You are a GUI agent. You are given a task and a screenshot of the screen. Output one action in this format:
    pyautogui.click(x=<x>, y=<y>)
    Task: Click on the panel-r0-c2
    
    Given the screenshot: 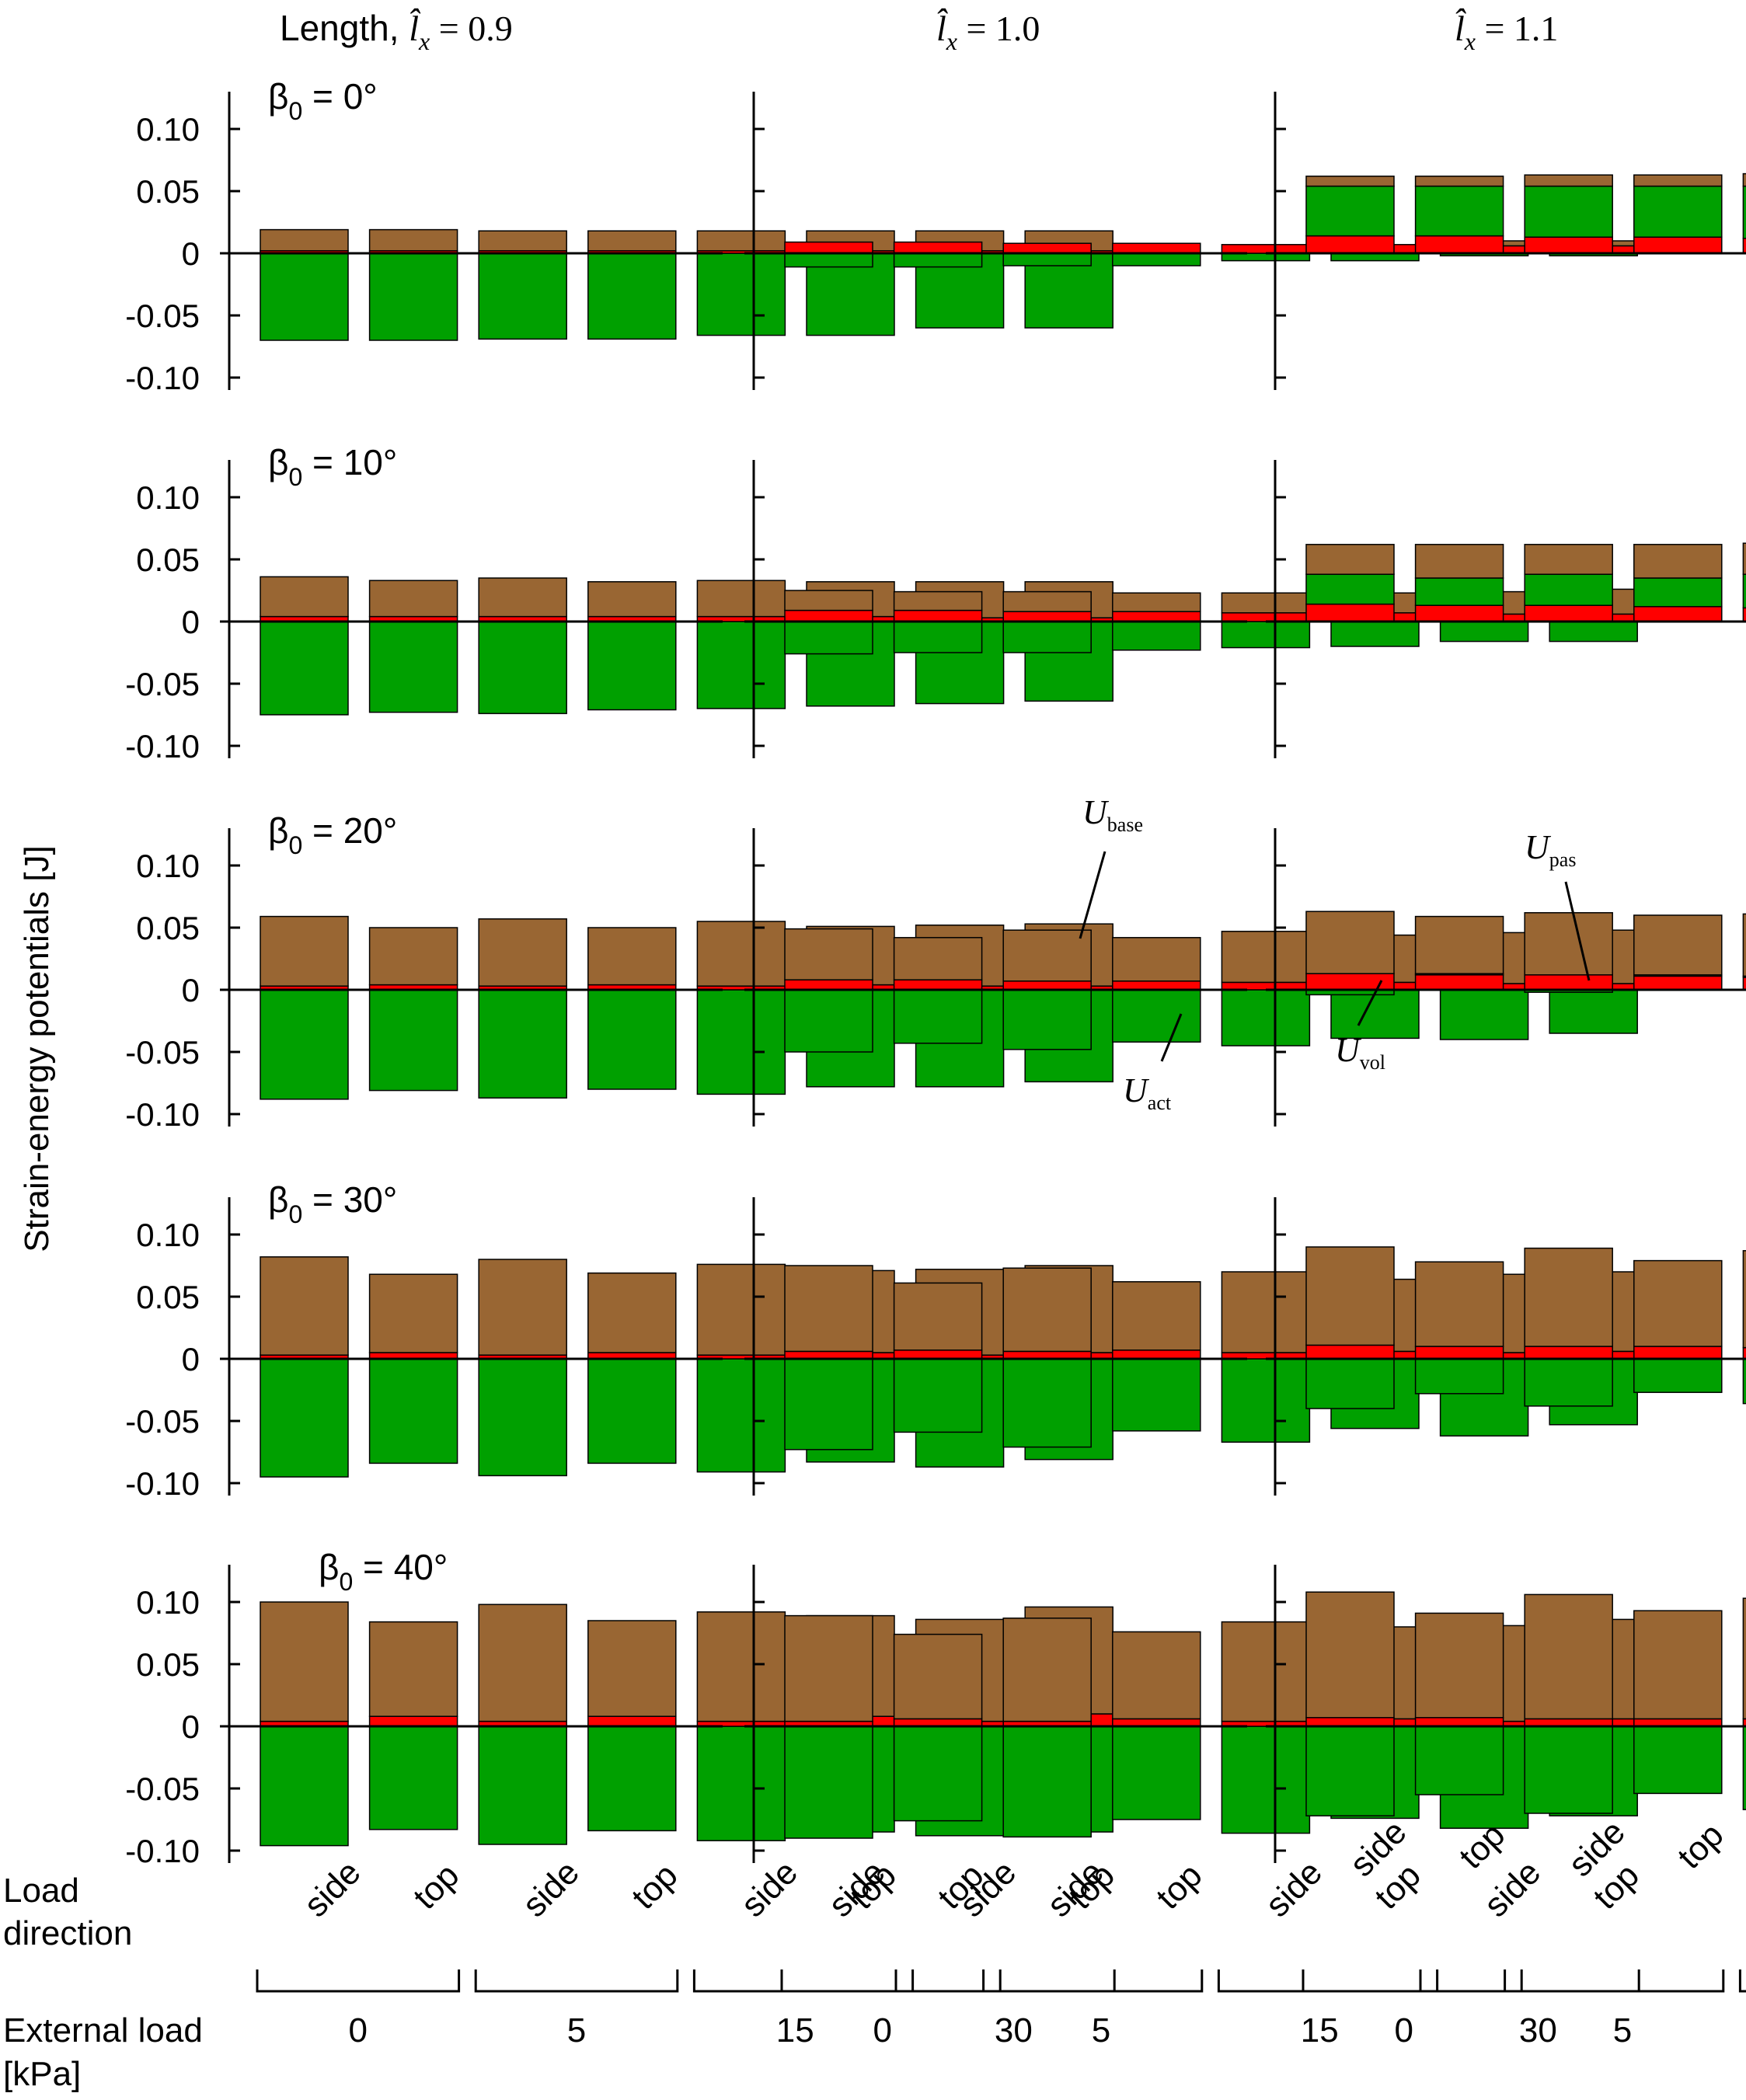 What is the action you would take?
    pyautogui.click(x=1506, y=241)
    